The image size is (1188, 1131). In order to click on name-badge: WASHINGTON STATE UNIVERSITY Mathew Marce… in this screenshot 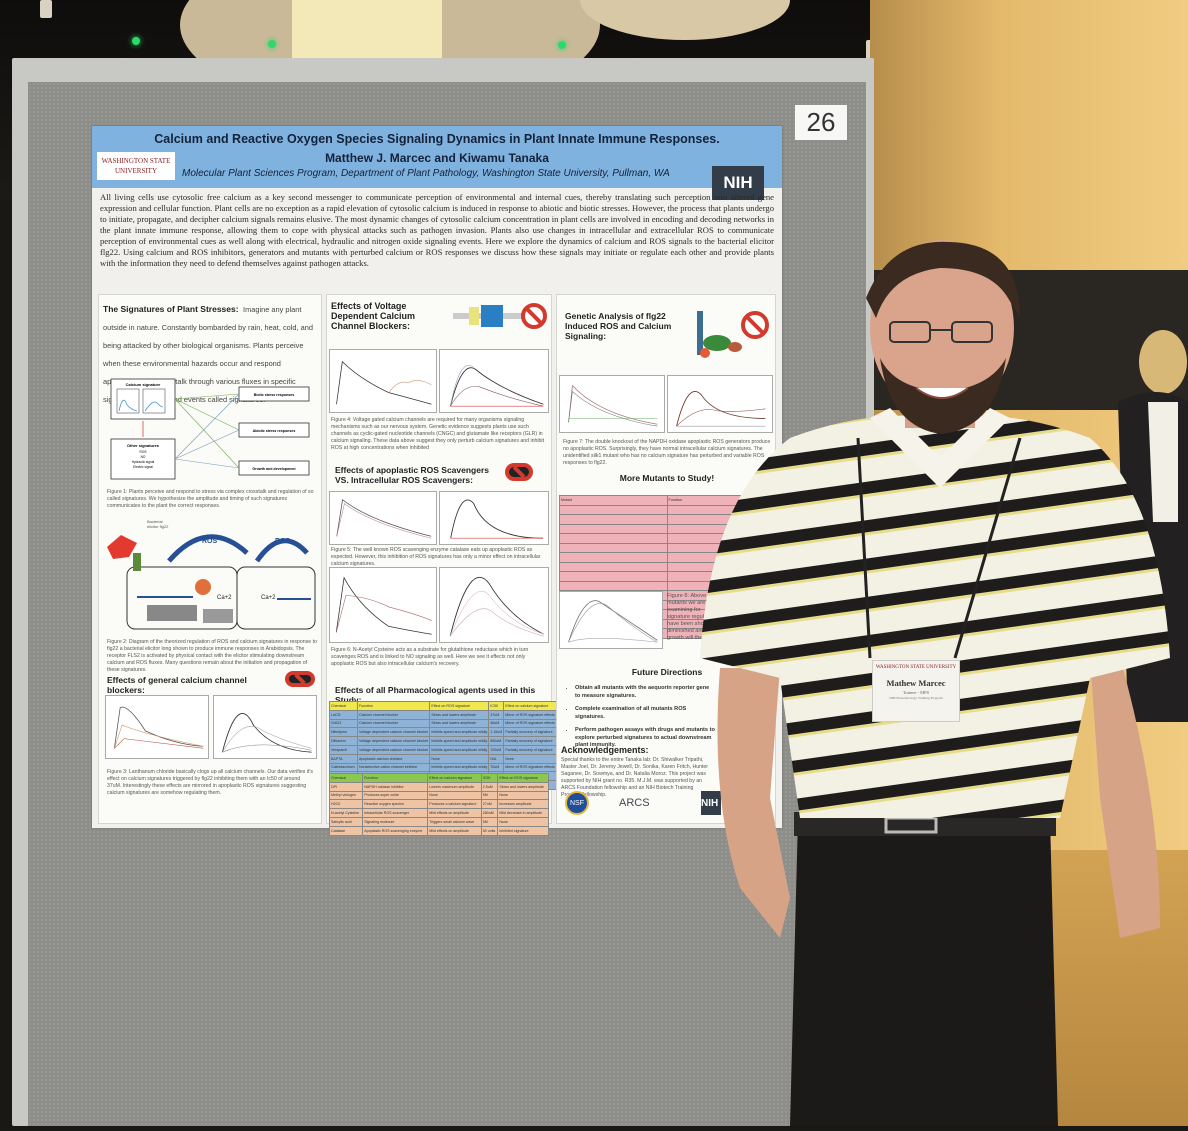, I will do `click(916, 691)`.